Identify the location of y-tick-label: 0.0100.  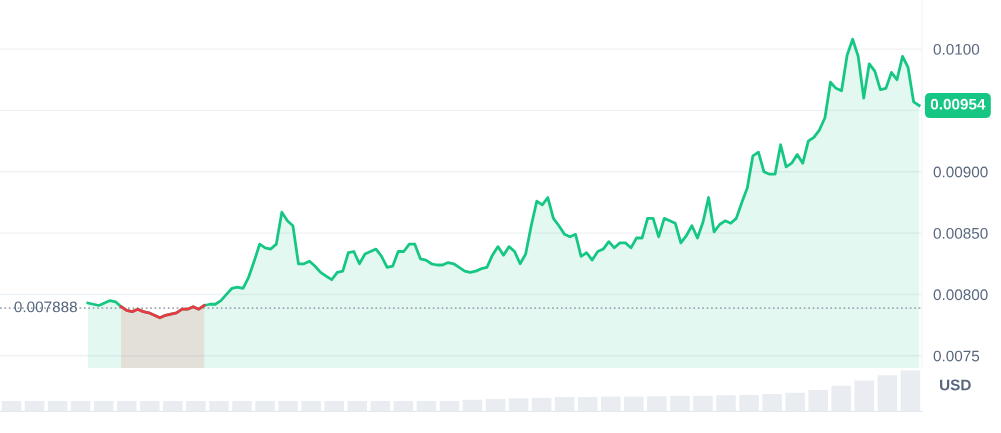
(956, 49).